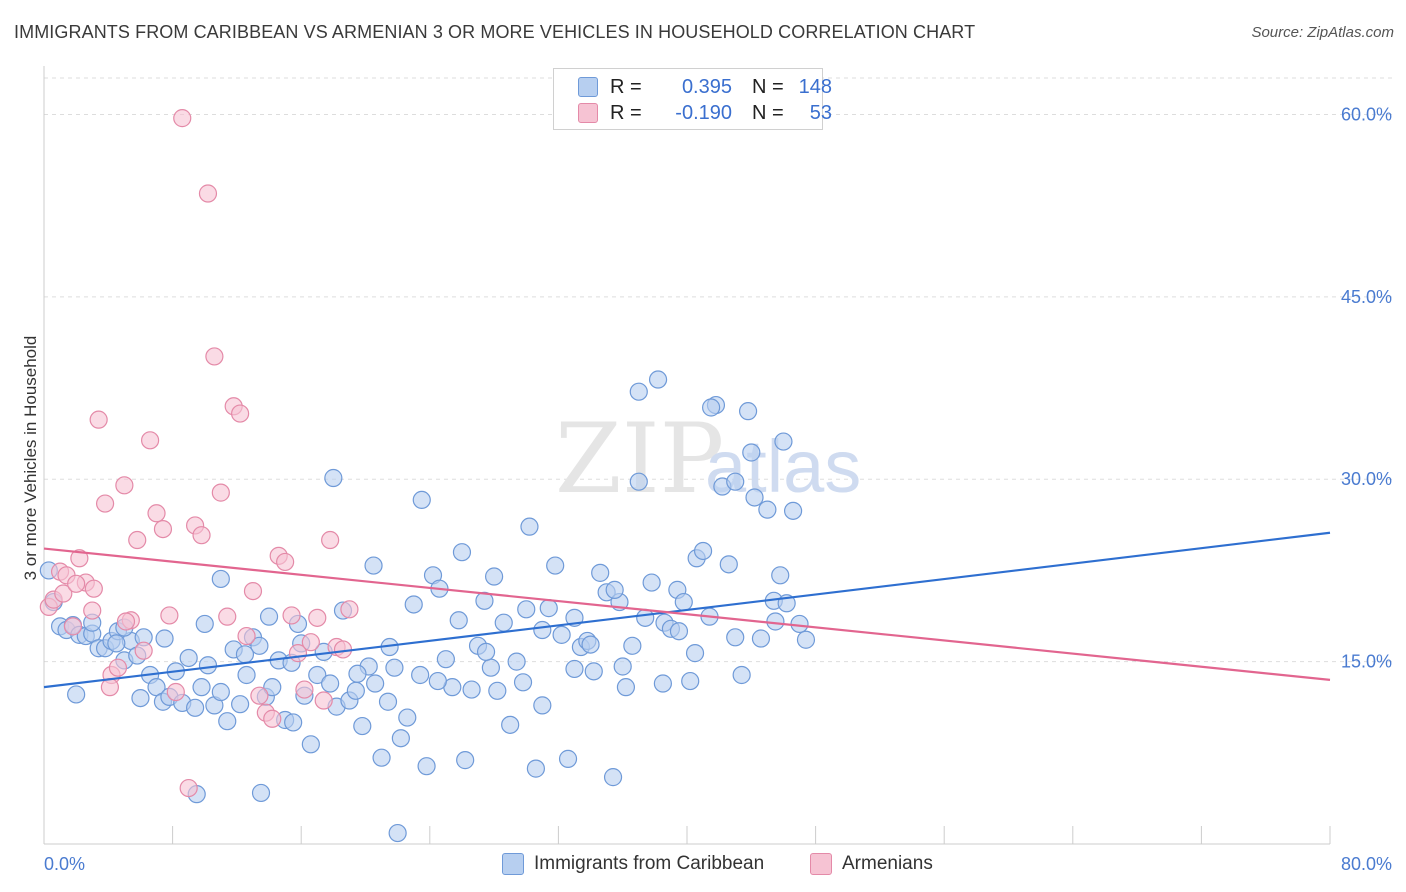 The width and height of the screenshot is (1406, 892). What do you see at coordinates (64, 864) in the screenshot?
I see `x-tick-label: 0.0%` at bounding box center [64, 864].